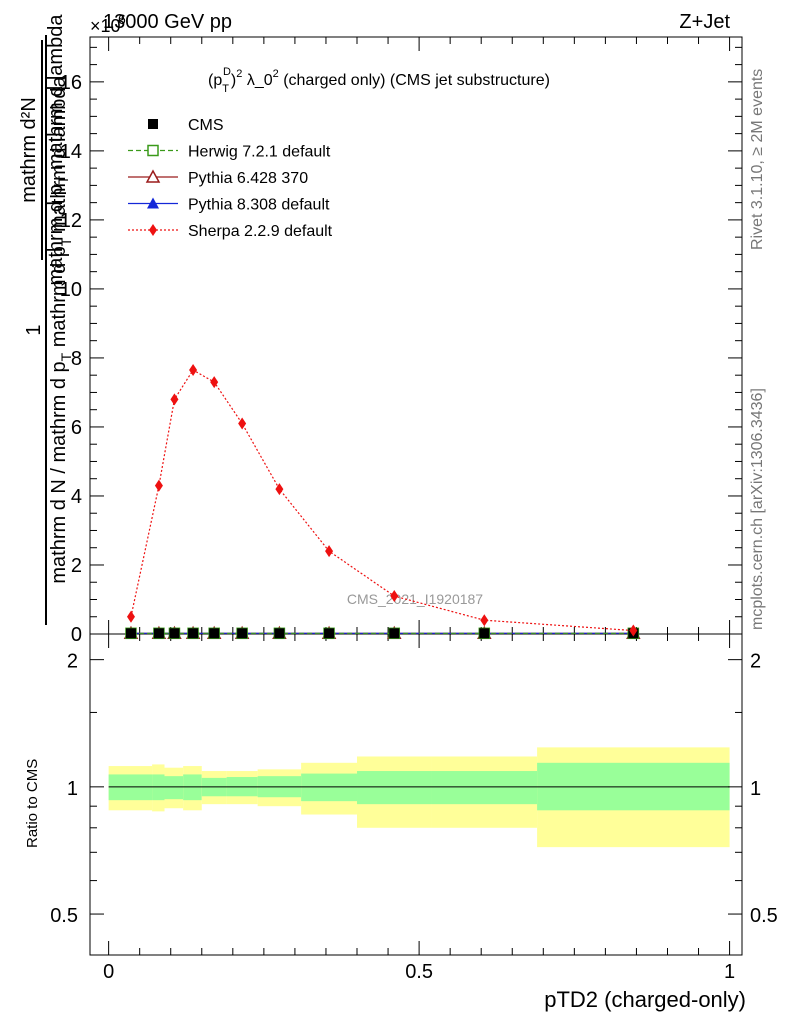  I want to click on y-tick-label: 2, so click(76, 566).